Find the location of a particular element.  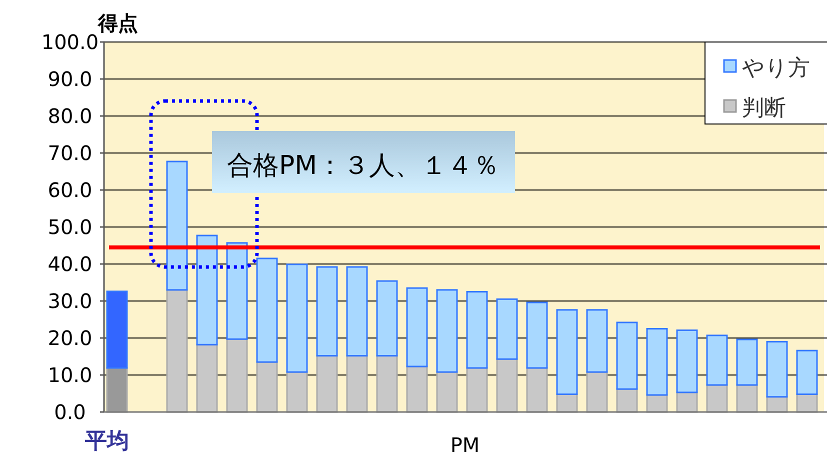

y-tick-label: 50.0 is located at coordinates (70, 227).